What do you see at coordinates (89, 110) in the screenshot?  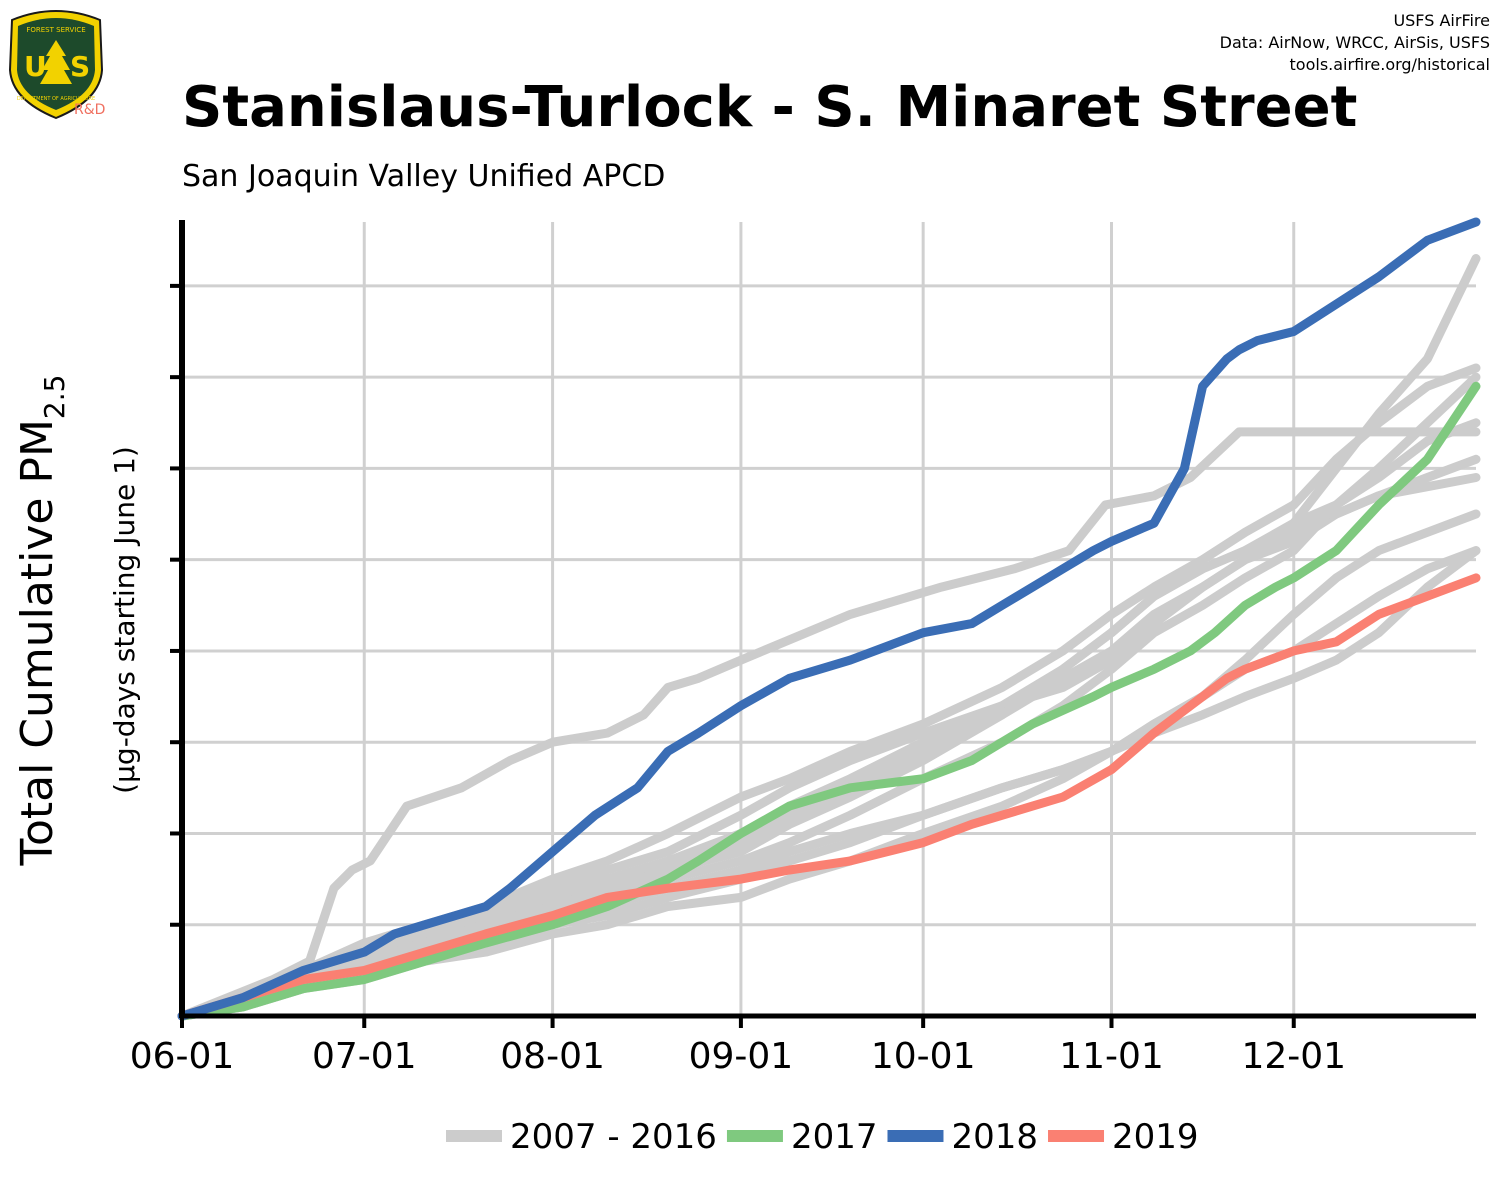 I see `logo-rd: R&D` at bounding box center [89, 110].